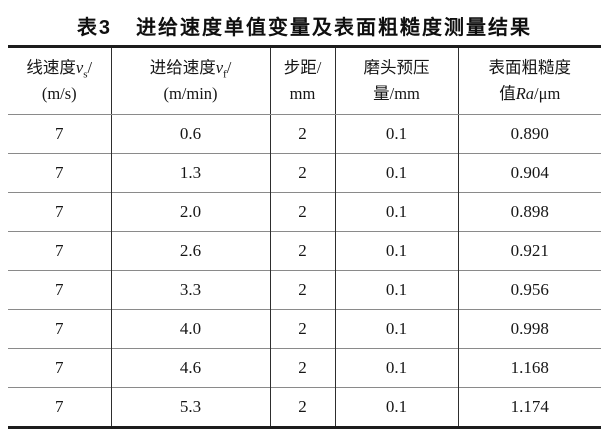 Image resolution: width=609 pixels, height=435 pixels. Describe the element at coordinates (190, 251) in the screenshot. I see `table-cell: 2.6` at that location.